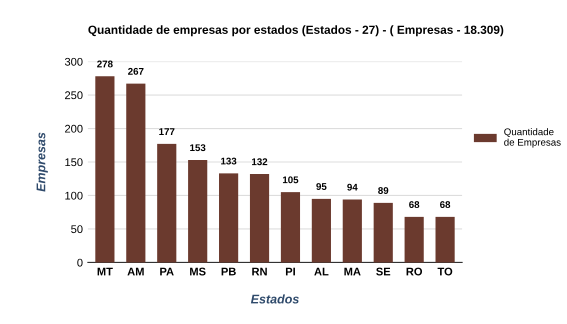 This screenshot has width=567, height=324. Describe the element at coordinates (105, 272) in the screenshot. I see `x-tick-label: MT` at that location.